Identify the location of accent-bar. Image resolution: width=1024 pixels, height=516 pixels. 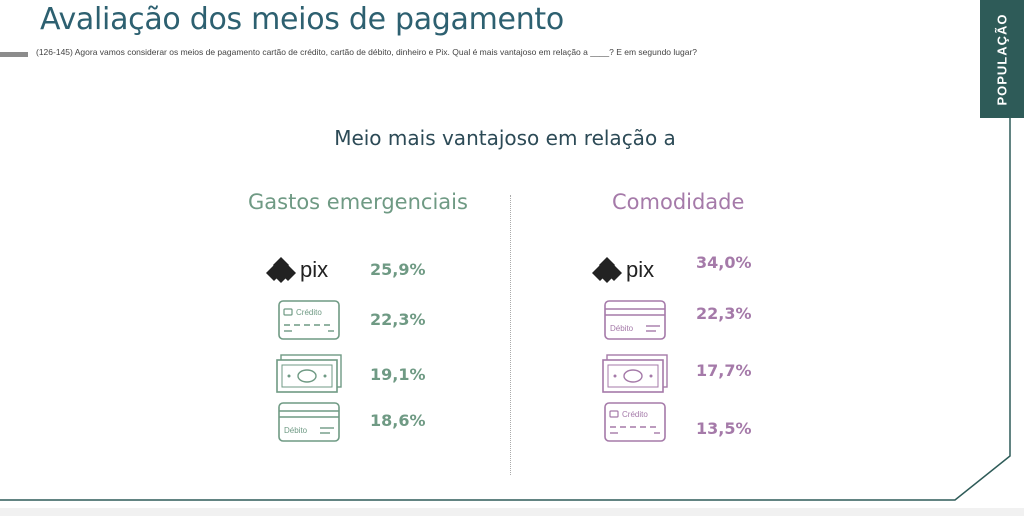
(14, 54).